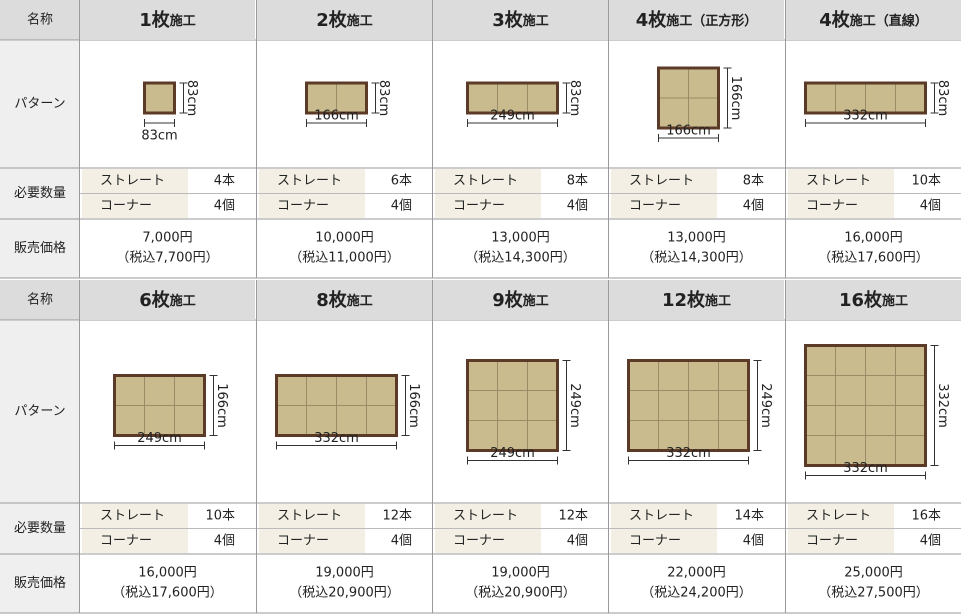 This screenshot has width=961, height=616. I want to click on price: 22,000円, so click(696, 573).